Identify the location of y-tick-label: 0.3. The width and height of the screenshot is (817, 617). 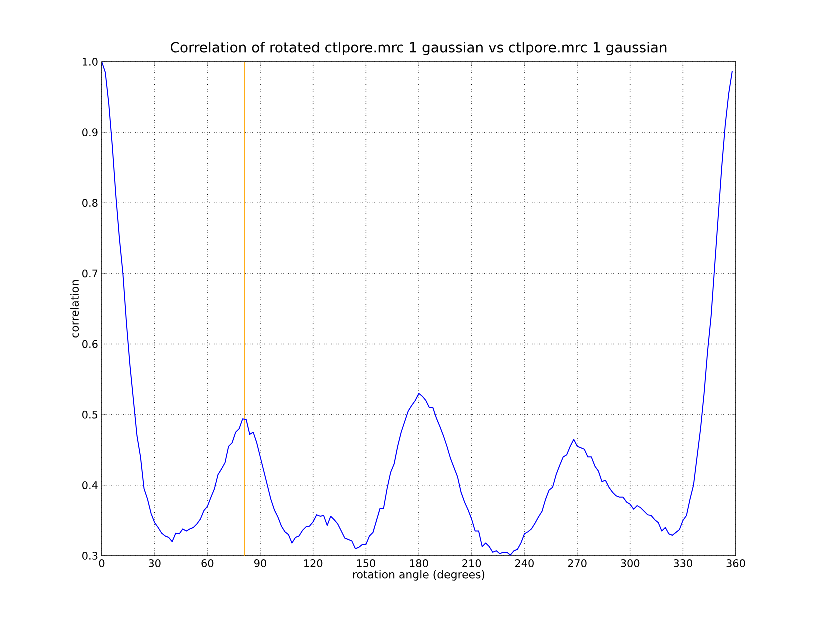
(90, 556).